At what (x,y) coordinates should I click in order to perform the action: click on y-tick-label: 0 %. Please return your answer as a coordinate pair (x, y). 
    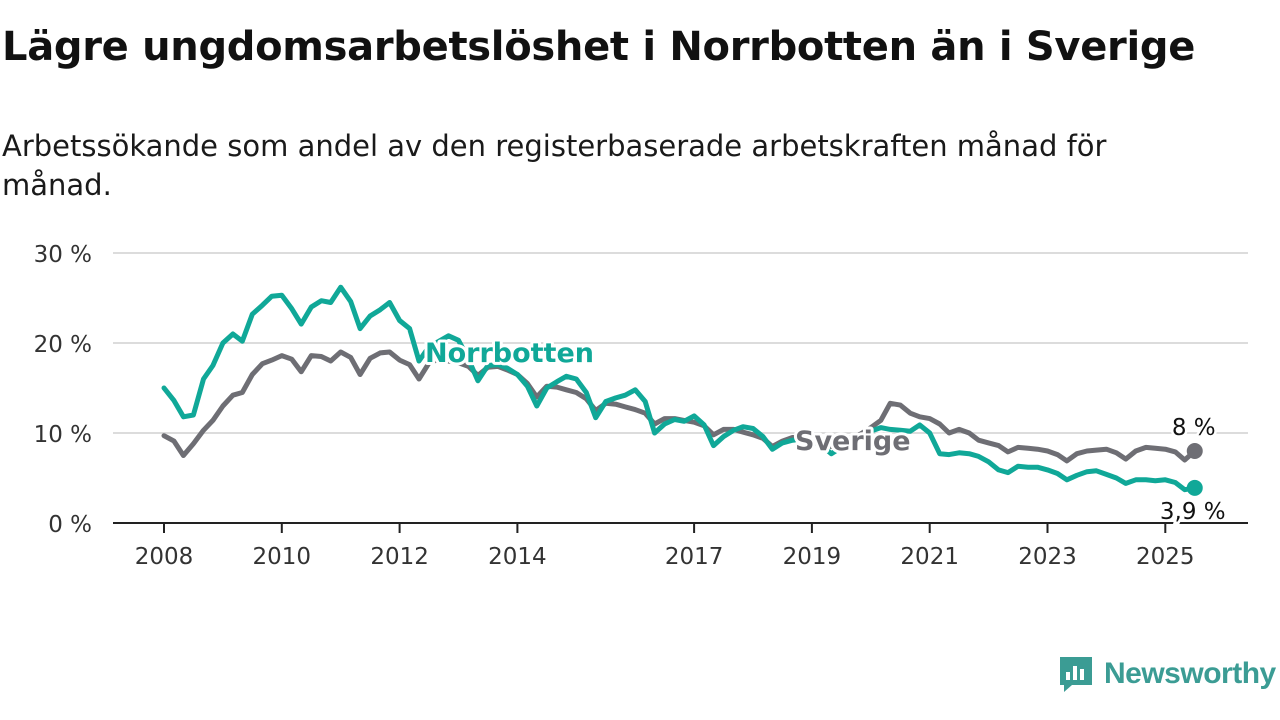
    Looking at the image, I should click on (70, 525).